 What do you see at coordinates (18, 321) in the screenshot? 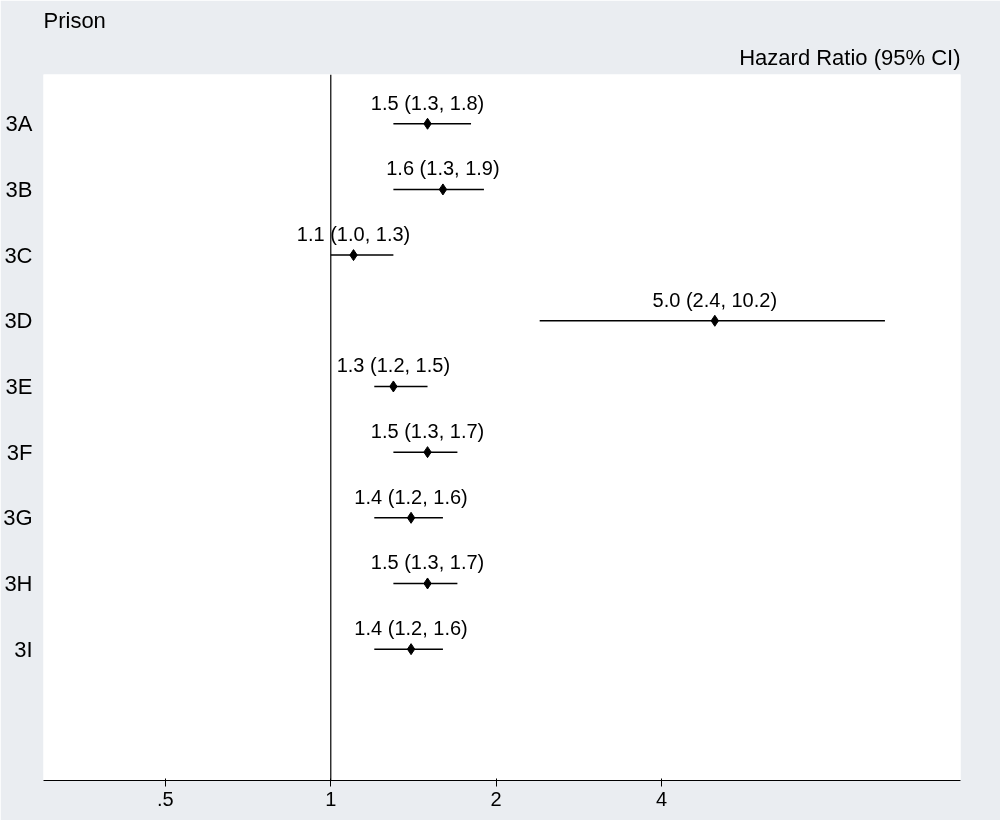
I see `y-tick-label: 3D` at bounding box center [18, 321].